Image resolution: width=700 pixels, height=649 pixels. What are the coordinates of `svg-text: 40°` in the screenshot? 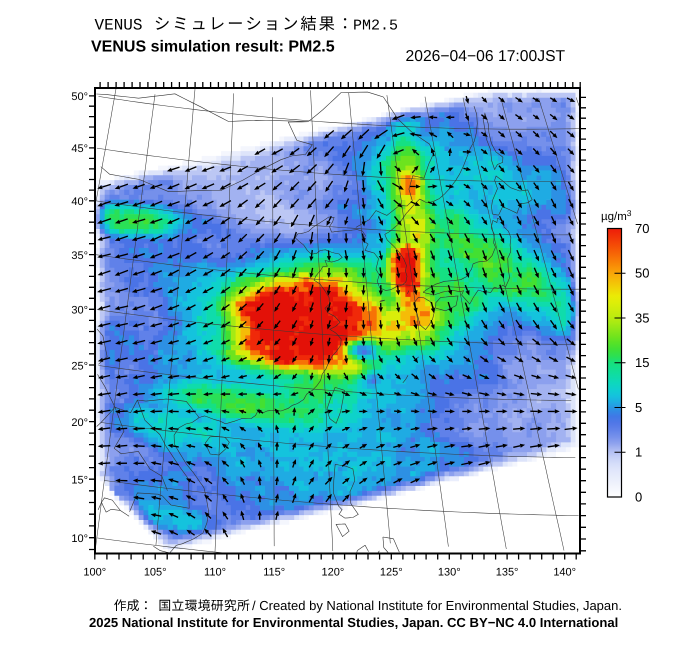 It's located at (79, 202).